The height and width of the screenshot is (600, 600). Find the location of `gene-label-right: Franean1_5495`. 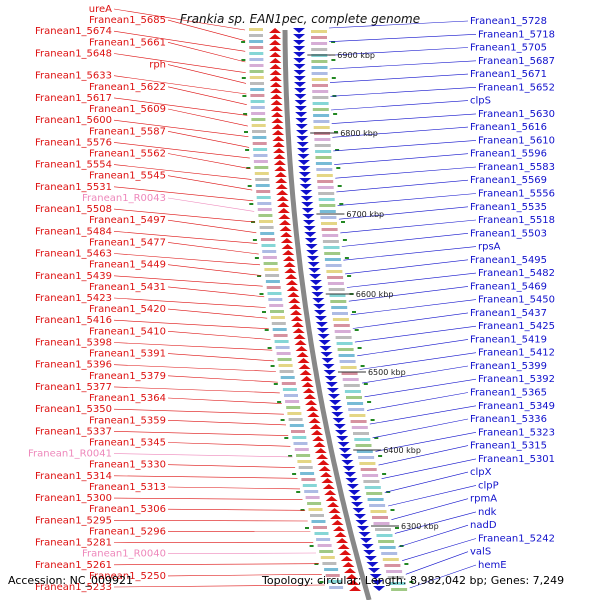

gene-label-right: Franean1_5495 is located at coordinates (508, 260).